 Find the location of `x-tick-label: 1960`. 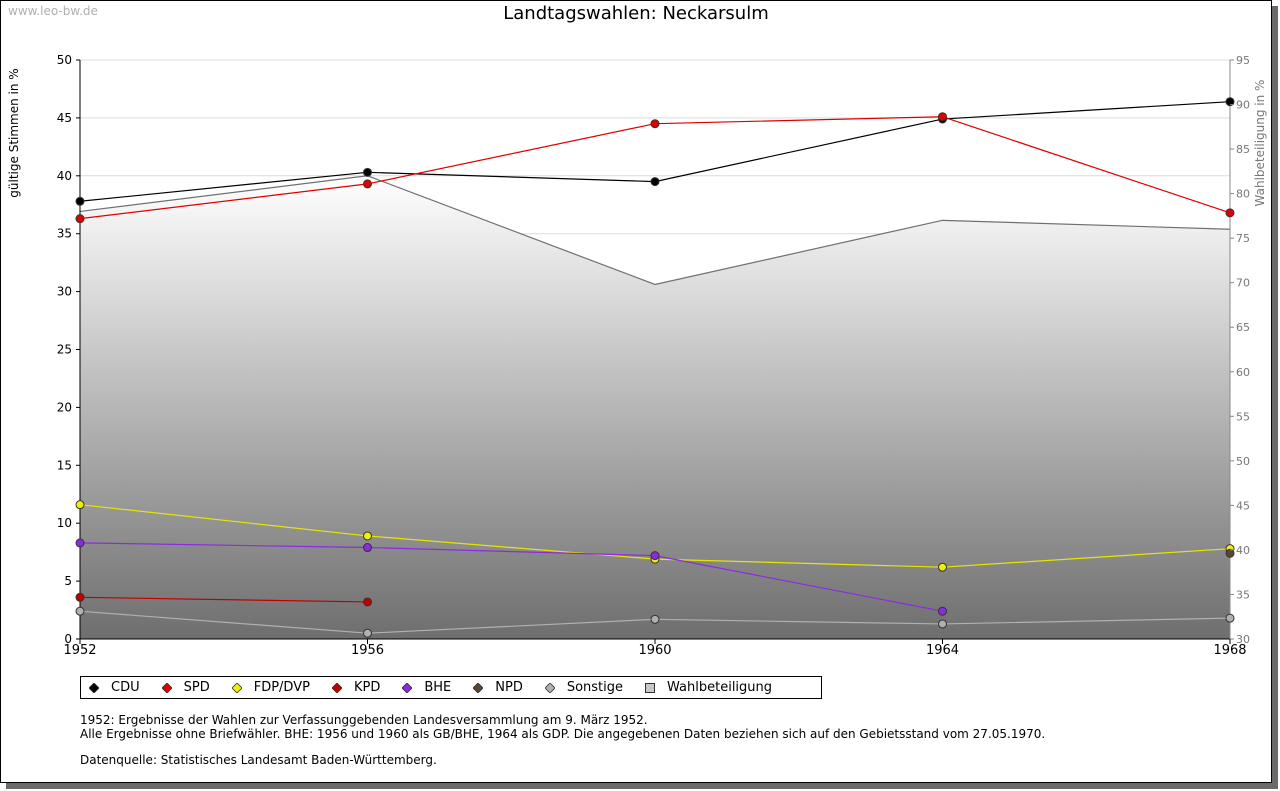

x-tick-label: 1960 is located at coordinates (654, 650).